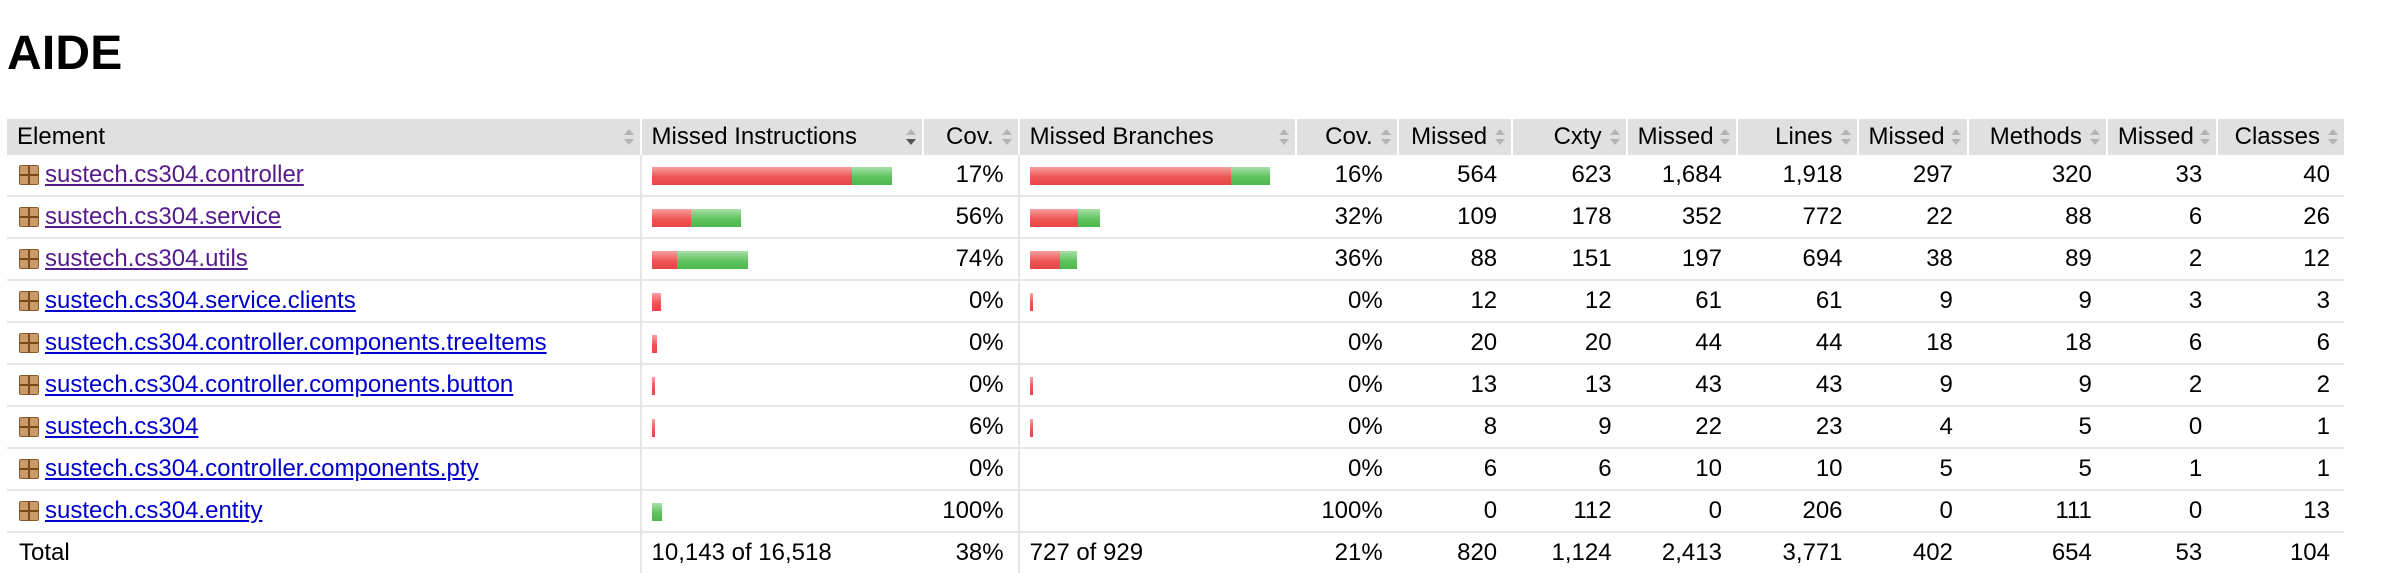  I want to click on element-cell: sustech.cs304.service.clients, so click(324, 301).